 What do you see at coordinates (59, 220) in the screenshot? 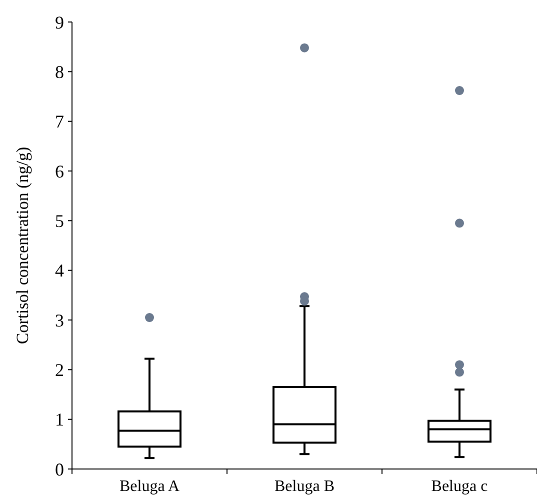
I see `y-tick-label: 5` at bounding box center [59, 220].